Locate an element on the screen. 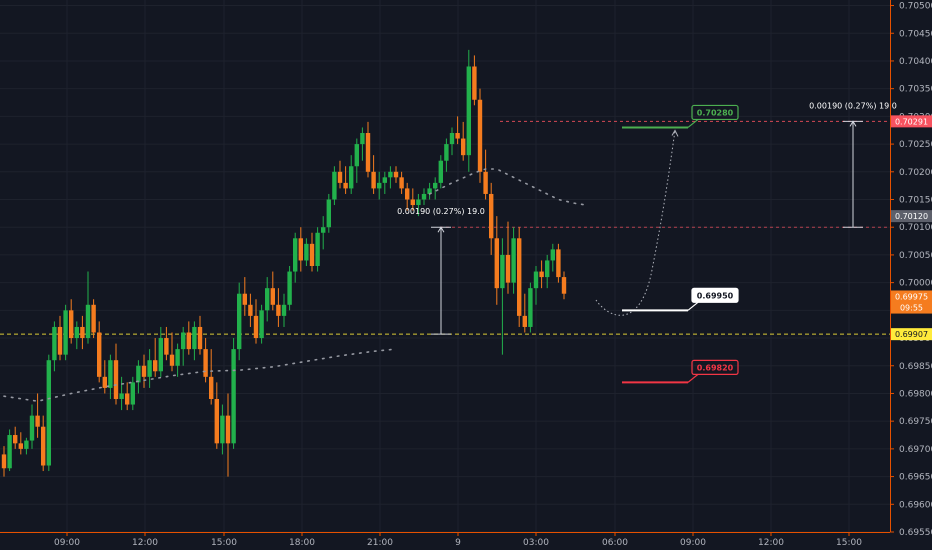 This screenshot has width=932, height=550. target-box is located at coordinates (715, 367).